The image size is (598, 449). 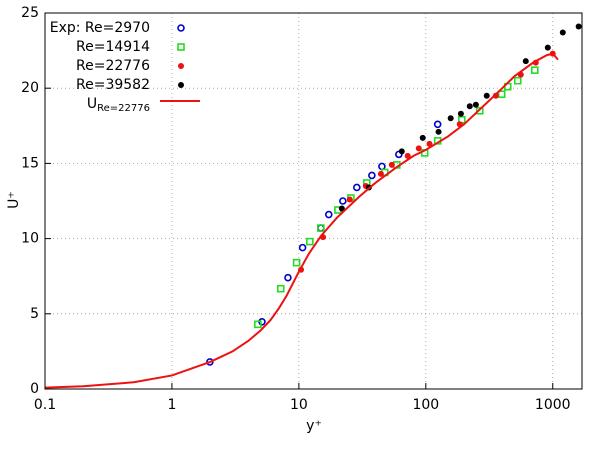 I want to click on y-tick-label: 20, so click(x=30, y=88).